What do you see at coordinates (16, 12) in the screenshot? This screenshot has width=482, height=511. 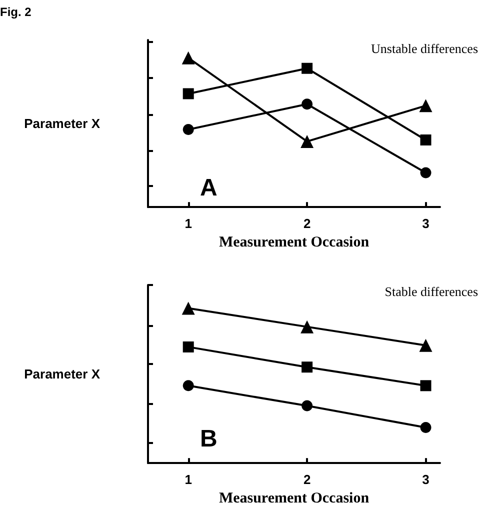 I see `caption: Fig. 2` at bounding box center [16, 12].